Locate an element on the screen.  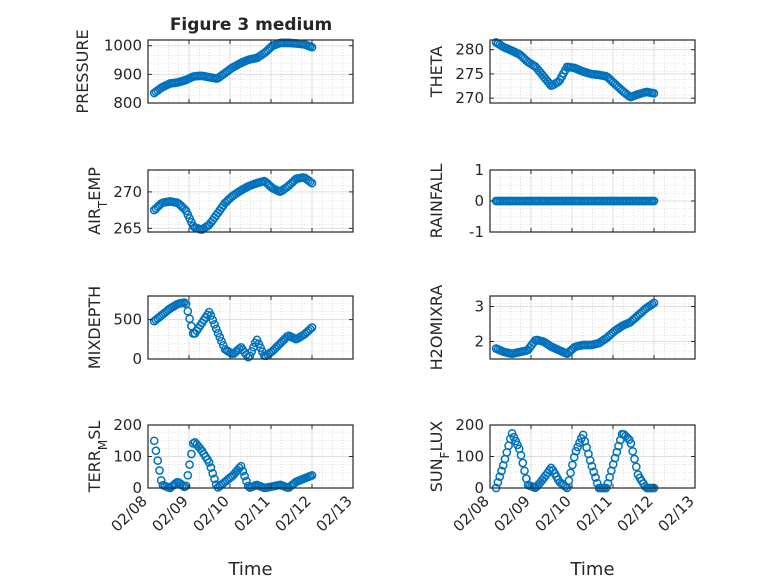
subplot-pressure: 800 900 1000 PRESSURE is located at coordinates (213, 71).